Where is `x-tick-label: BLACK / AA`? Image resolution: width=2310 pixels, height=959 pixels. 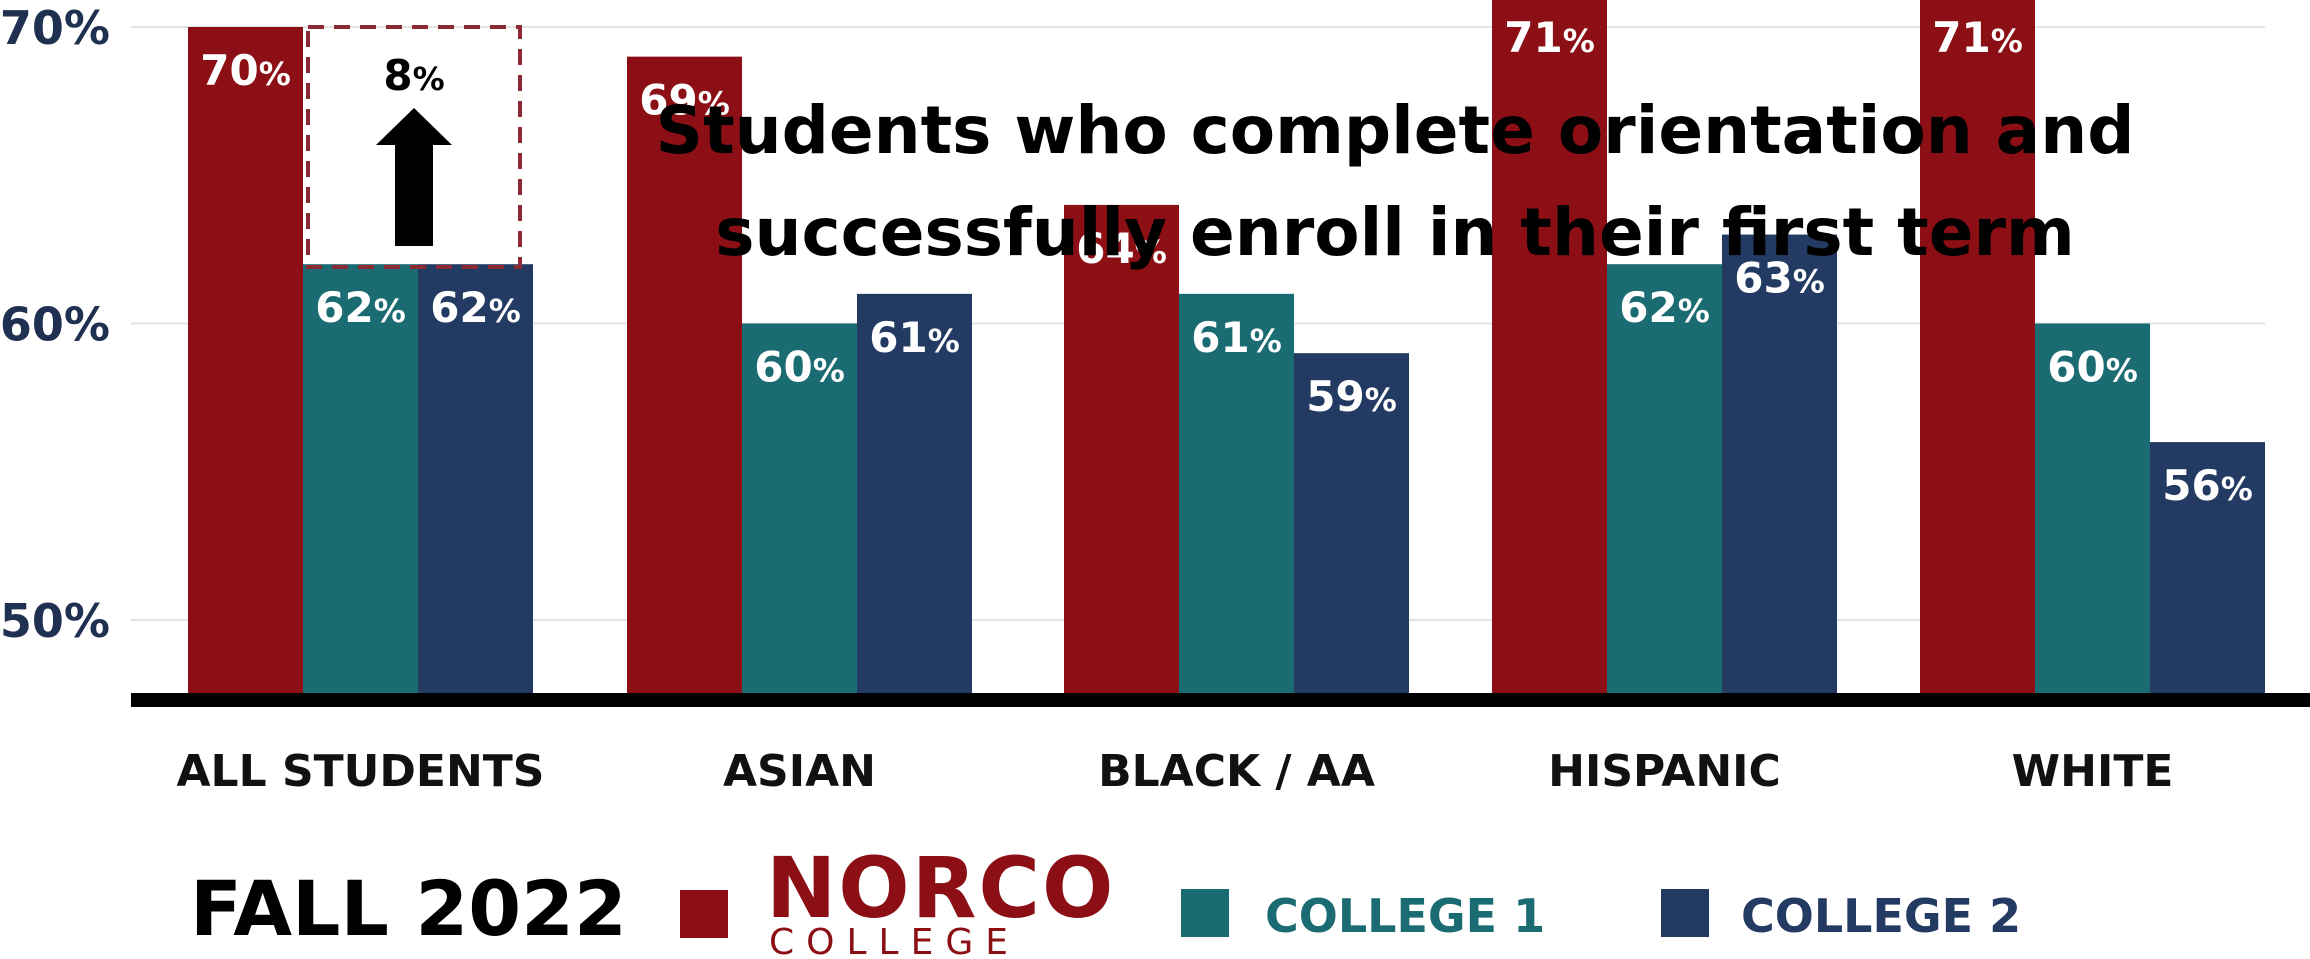
x-tick-label: BLACK / AA is located at coordinates (1236, 771).